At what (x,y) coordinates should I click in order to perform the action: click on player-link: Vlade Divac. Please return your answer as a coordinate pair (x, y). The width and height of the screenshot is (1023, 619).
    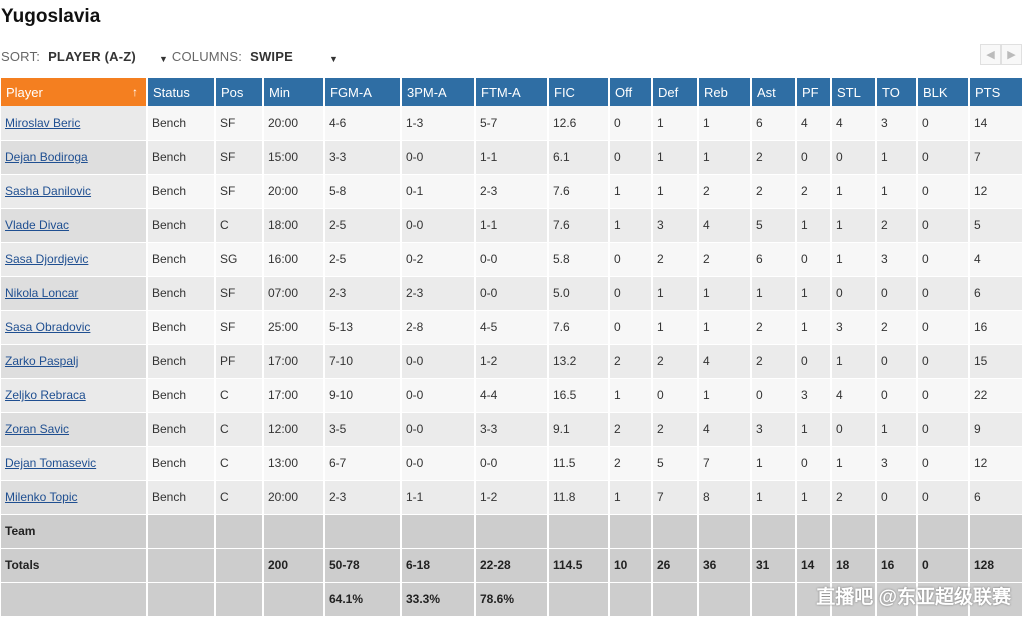
    Looking at the image, I should click on (37, 225).